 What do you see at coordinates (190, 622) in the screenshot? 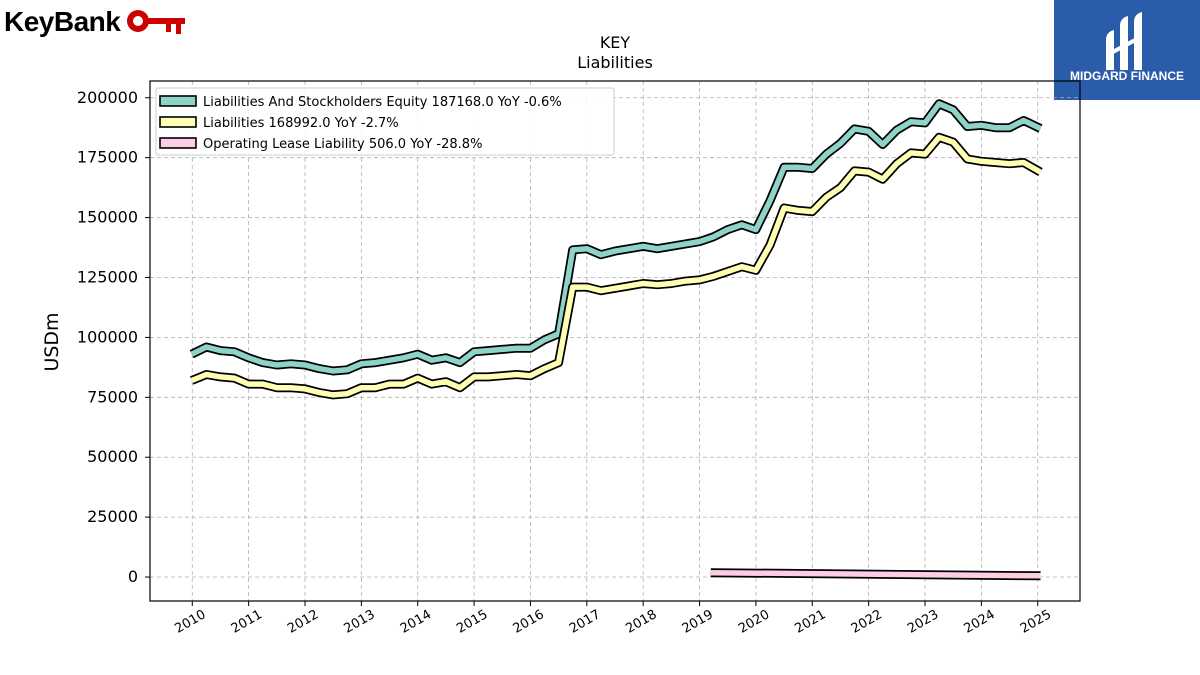
I see `x-tick-label: 2010` at bounding box center [190, 622].